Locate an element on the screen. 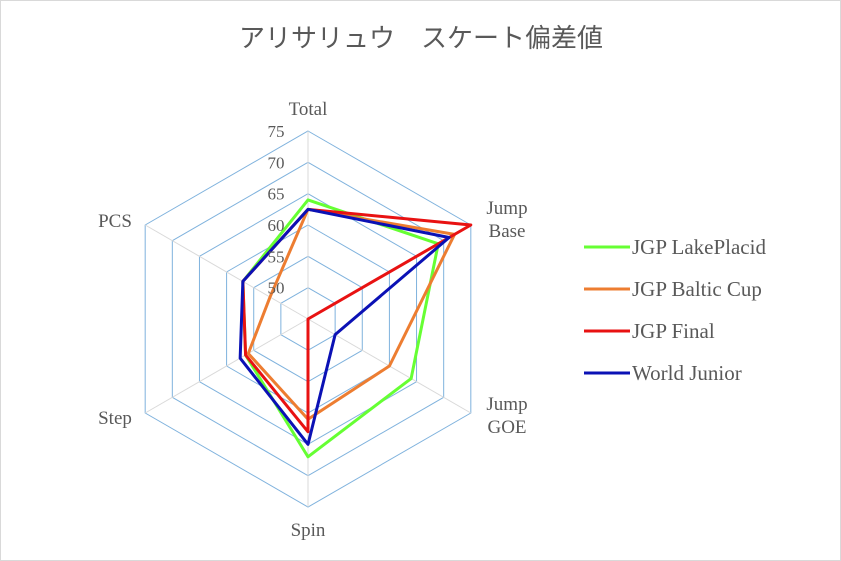  legend-label: JGP LakePlacid is located at coordinates (699, 247).